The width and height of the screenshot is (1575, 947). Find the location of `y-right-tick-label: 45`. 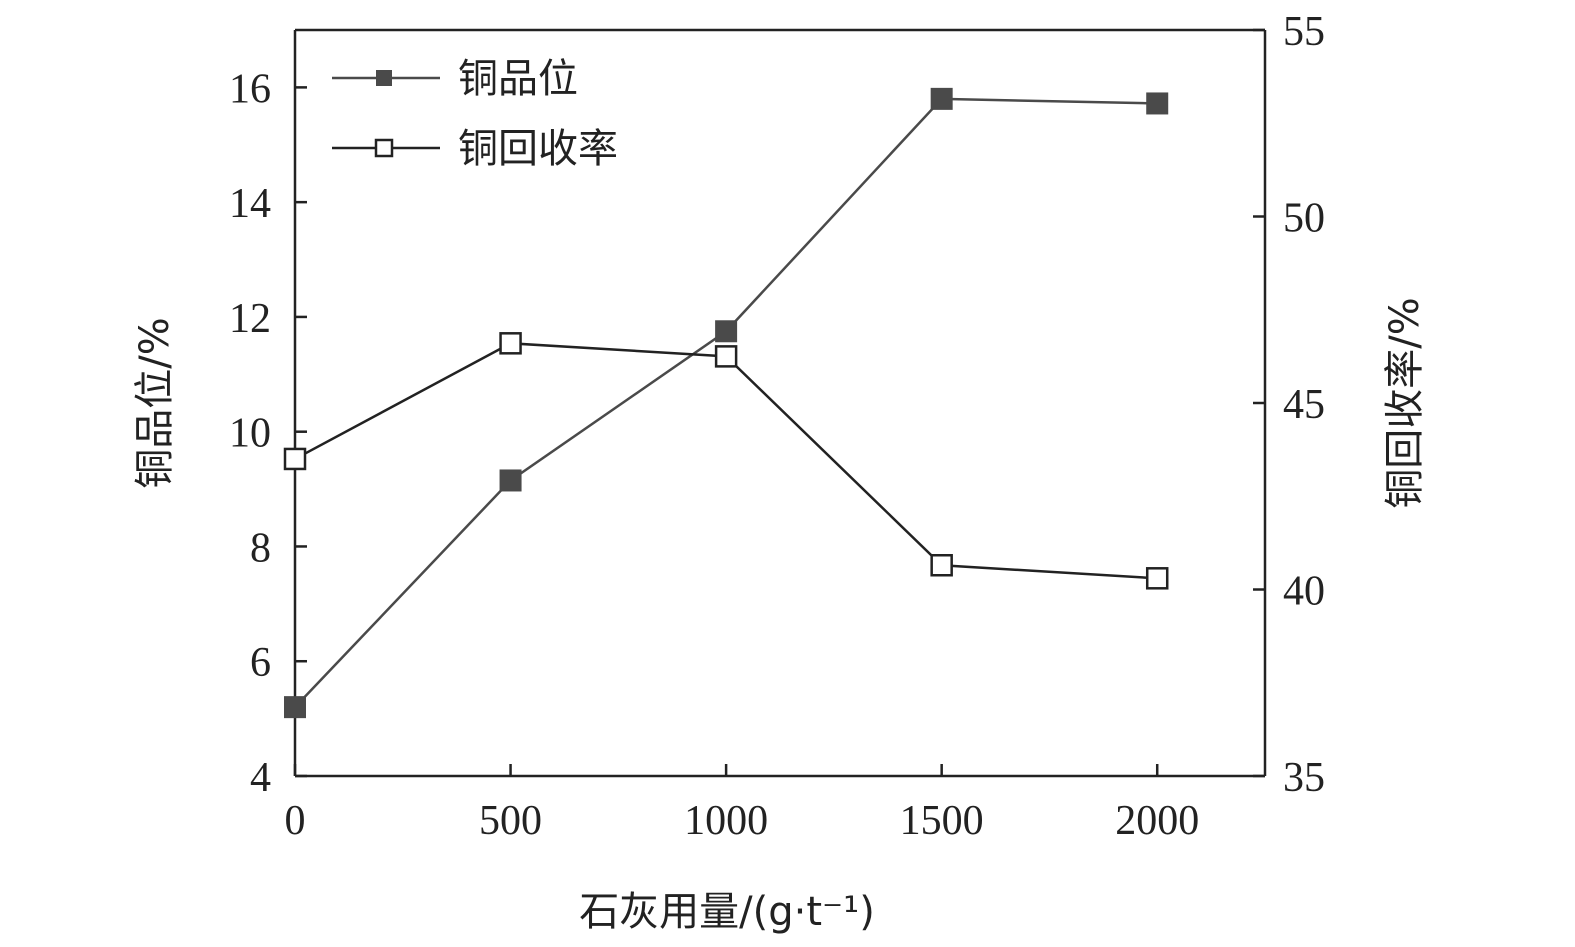

y-right-tick-label: 45 is located at coordinates (1304, 405).